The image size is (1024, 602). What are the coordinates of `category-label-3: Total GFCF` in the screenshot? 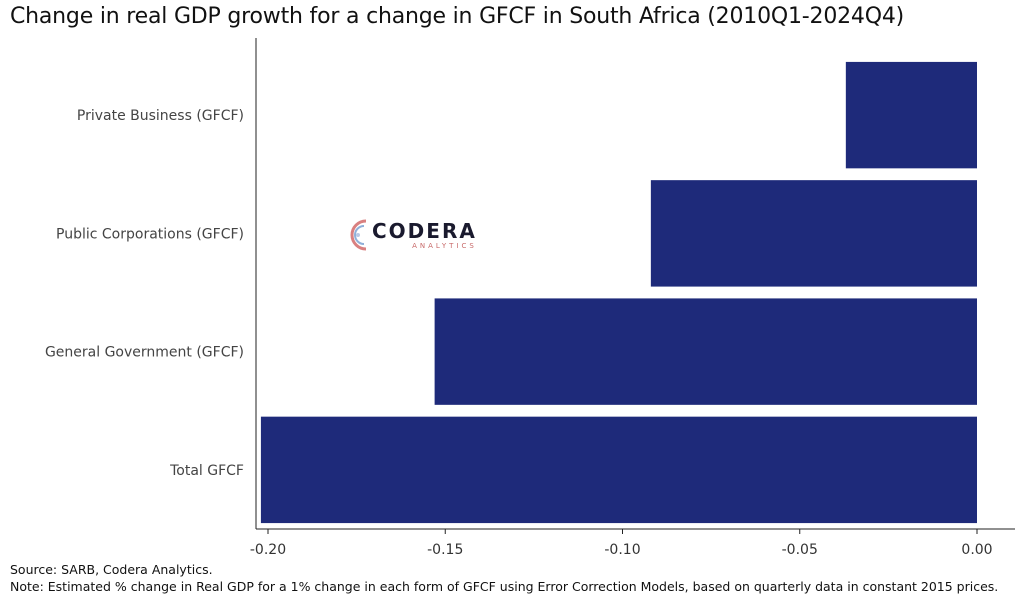 It's located at (206, 471).